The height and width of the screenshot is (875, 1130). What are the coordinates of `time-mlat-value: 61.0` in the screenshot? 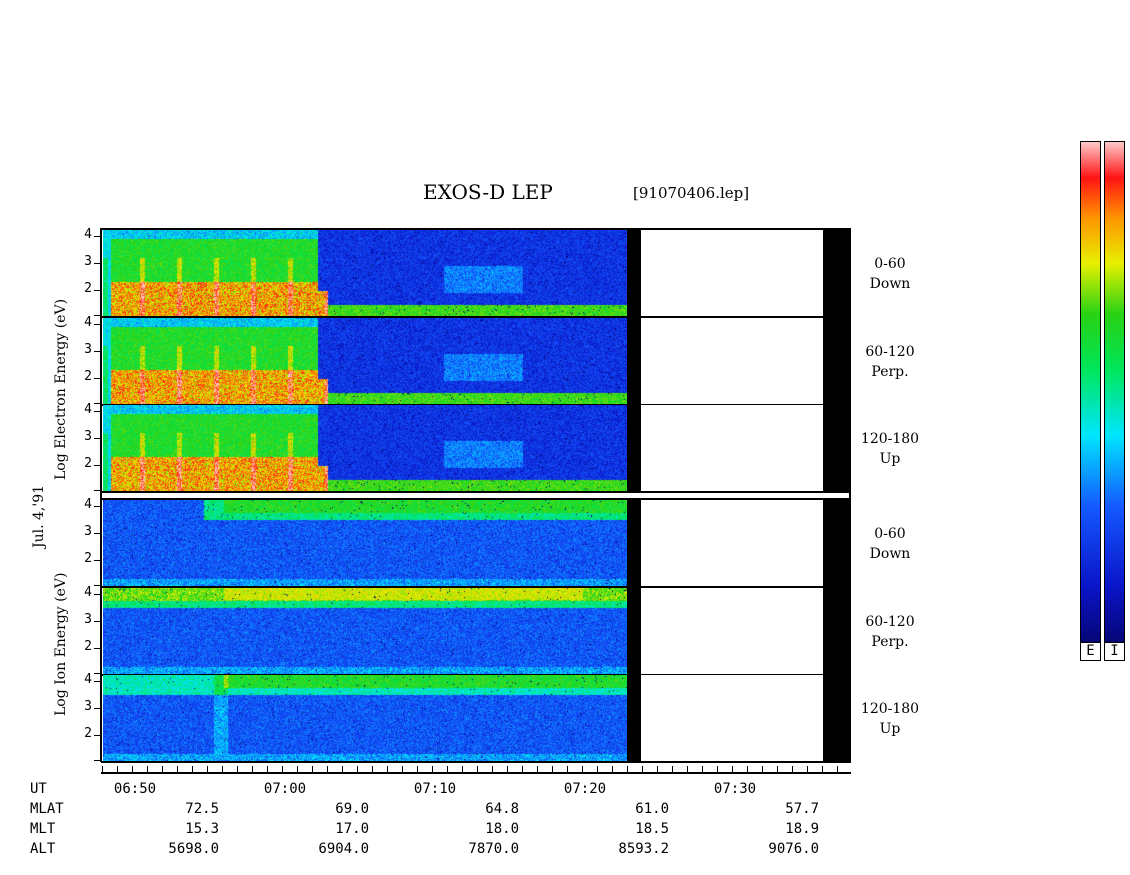 It's located at (652, 809).